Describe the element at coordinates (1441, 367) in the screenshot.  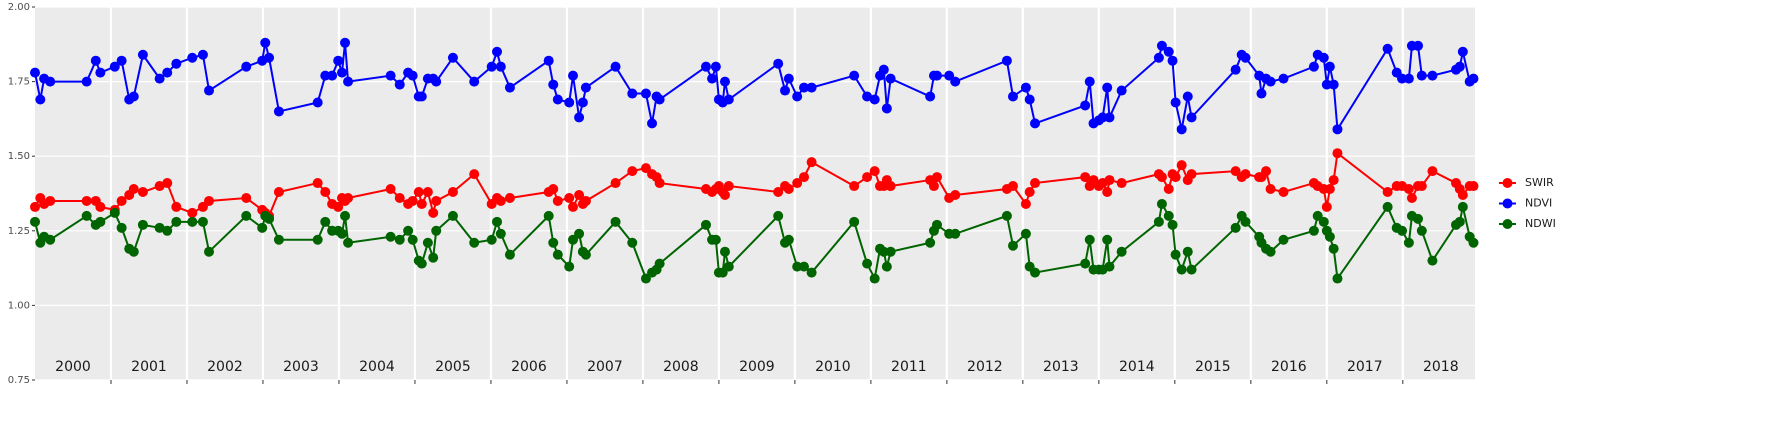
I see `year-label: 2018` at that location.